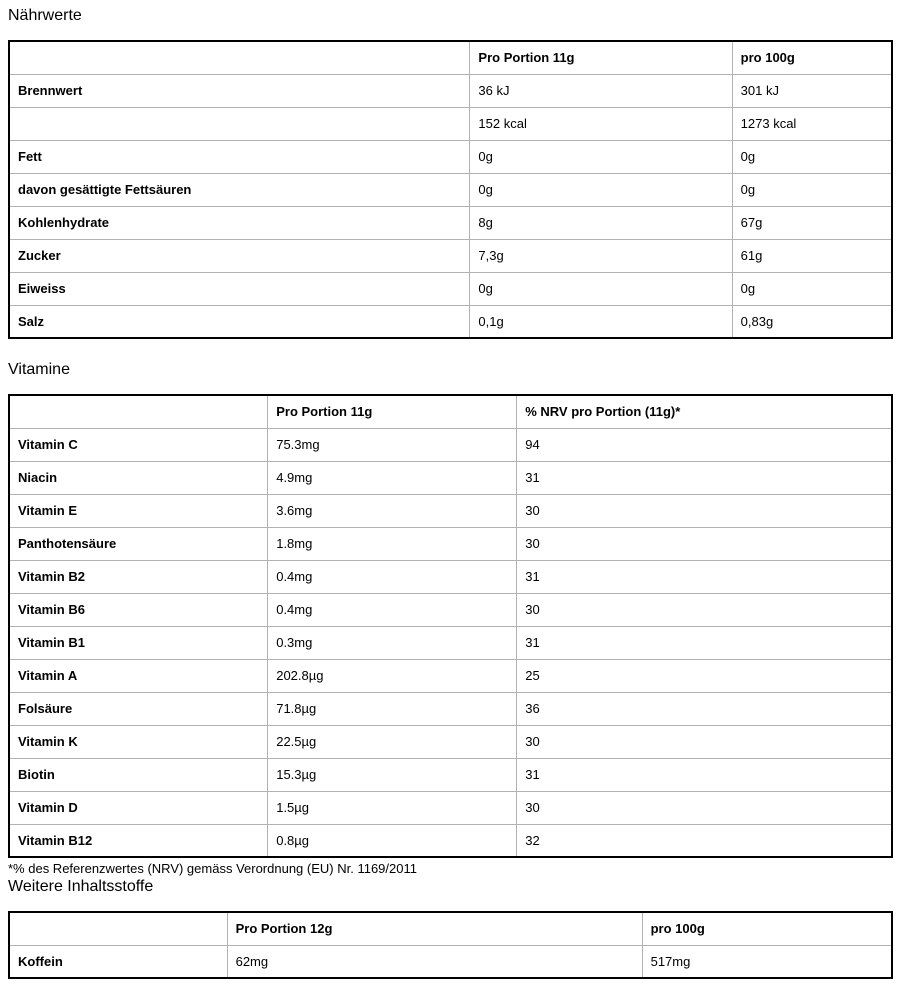 This screenshot has height=1008, width=900. I want to click on row-label: Biotin, so click(138, 774).